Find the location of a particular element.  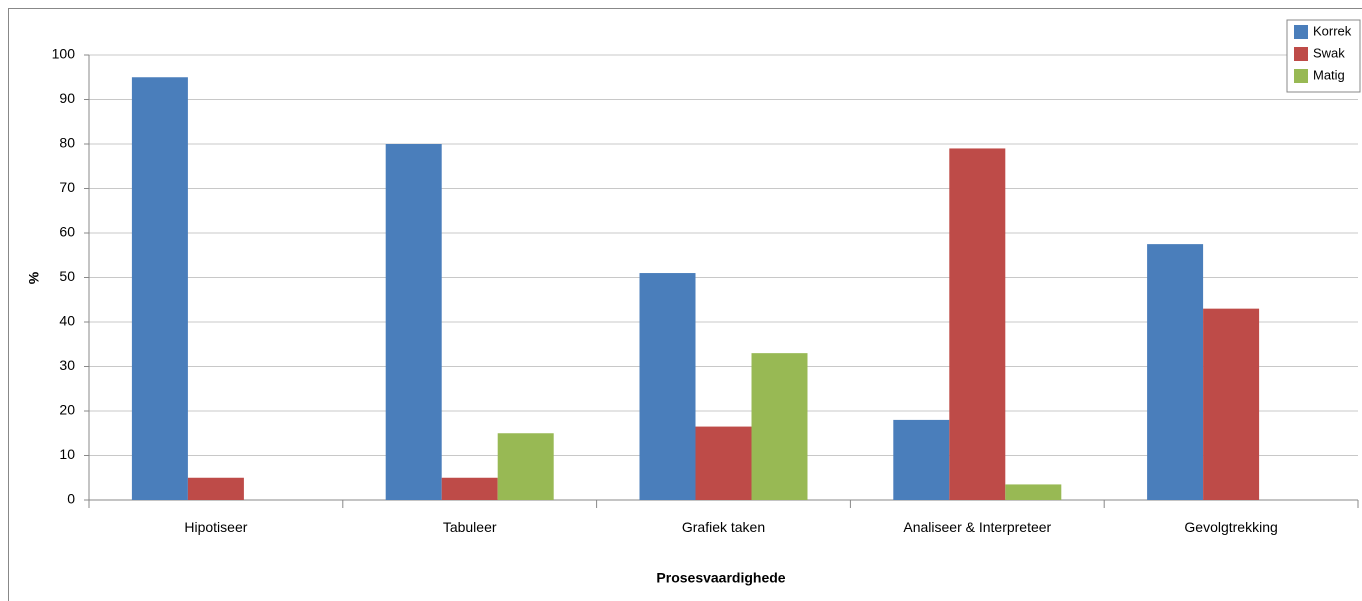

y-tick-label: 80 is located at coordinates (67, 143).